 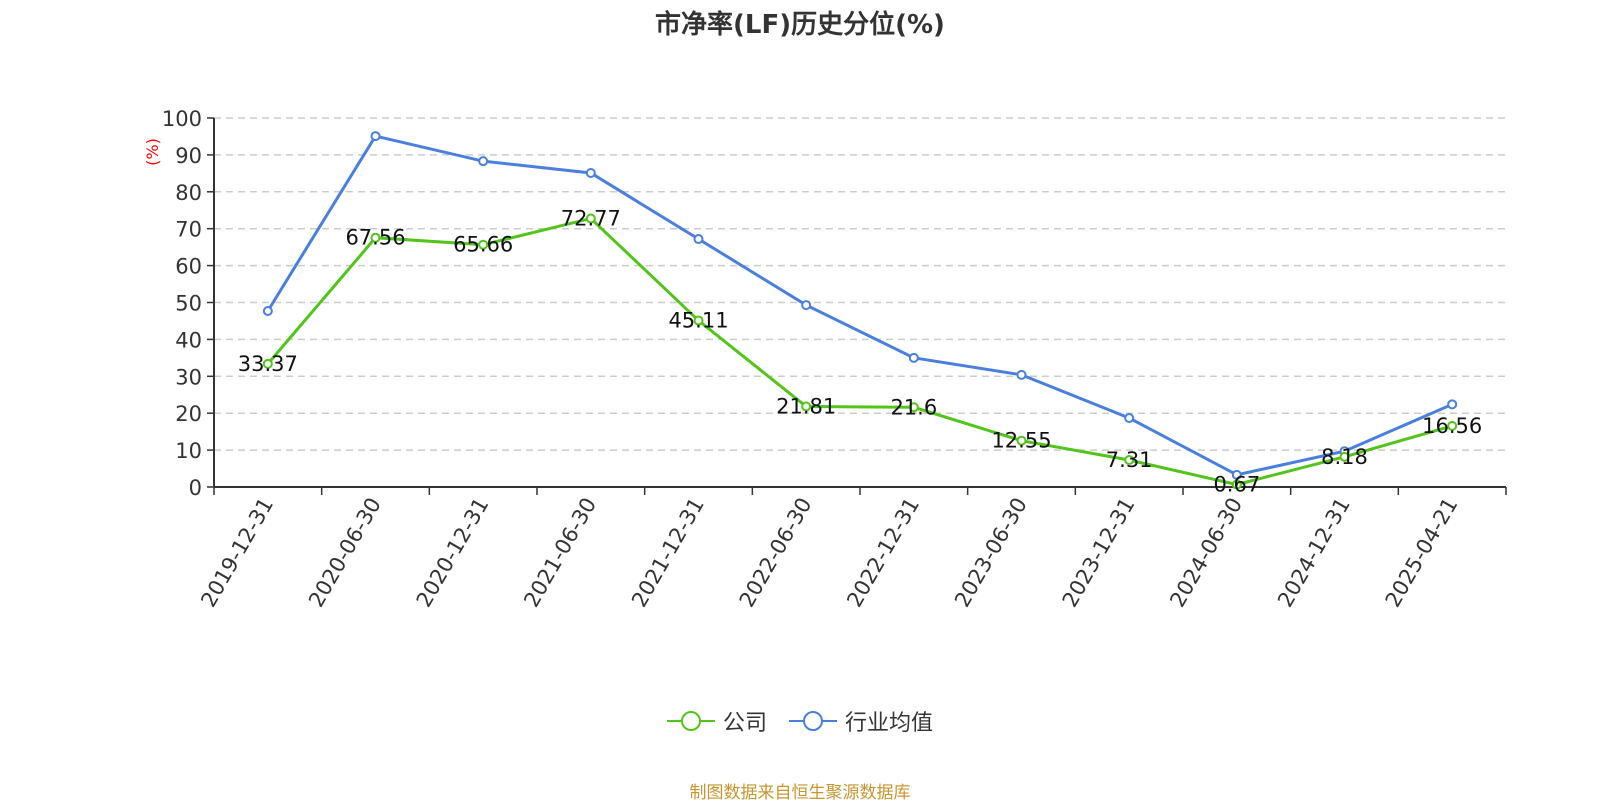 I want to click on x-tick-label: 2021-06-30, so click(x=560, y=553).